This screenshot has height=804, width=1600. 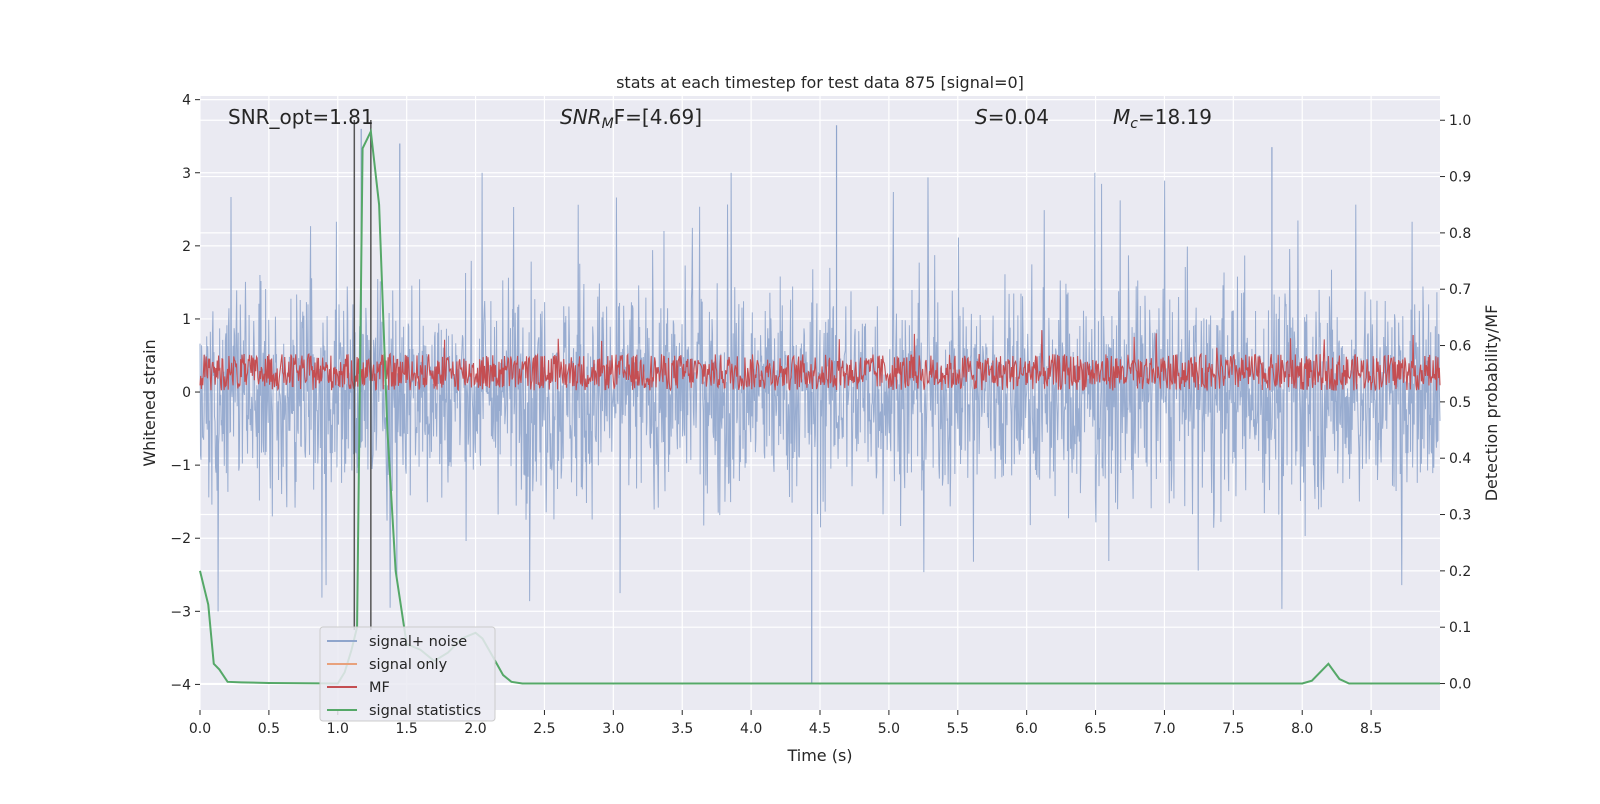 What do you see at coordinates (1460, 572) in the screenshot?
I see `y-tick-label-right: 0.2` at bounding box center [1460, 572].